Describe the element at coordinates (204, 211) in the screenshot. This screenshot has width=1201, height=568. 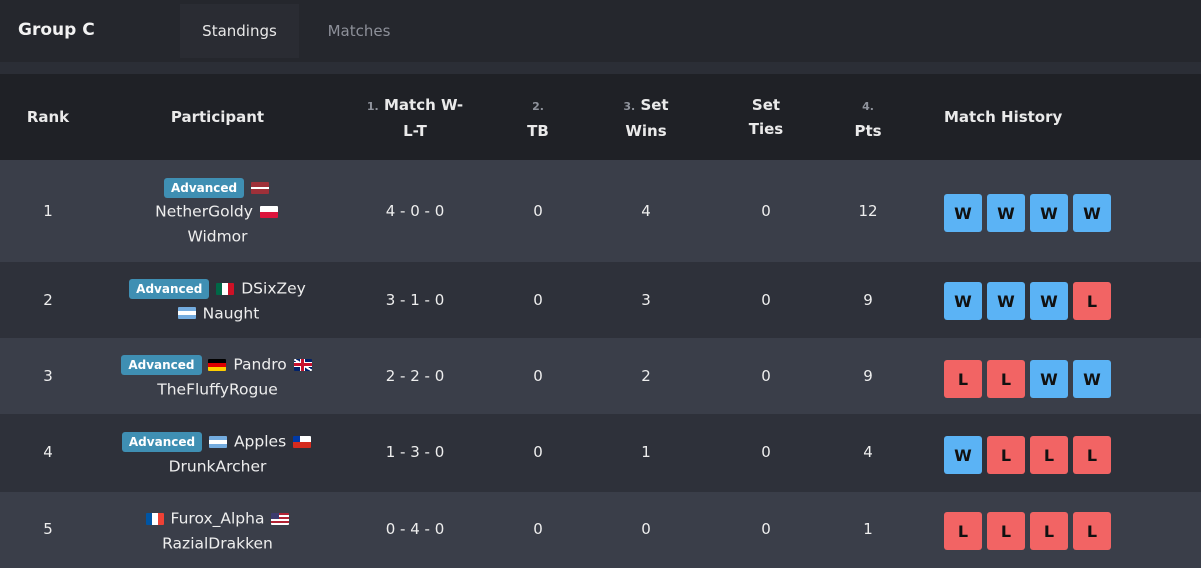
I see `player-name: NetherGoldy` at that location.